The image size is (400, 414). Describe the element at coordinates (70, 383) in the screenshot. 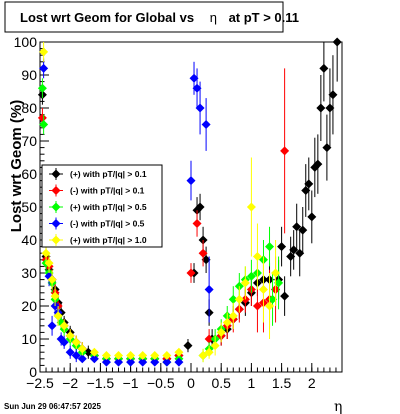

I see `x-tick-label: −2` at that location.